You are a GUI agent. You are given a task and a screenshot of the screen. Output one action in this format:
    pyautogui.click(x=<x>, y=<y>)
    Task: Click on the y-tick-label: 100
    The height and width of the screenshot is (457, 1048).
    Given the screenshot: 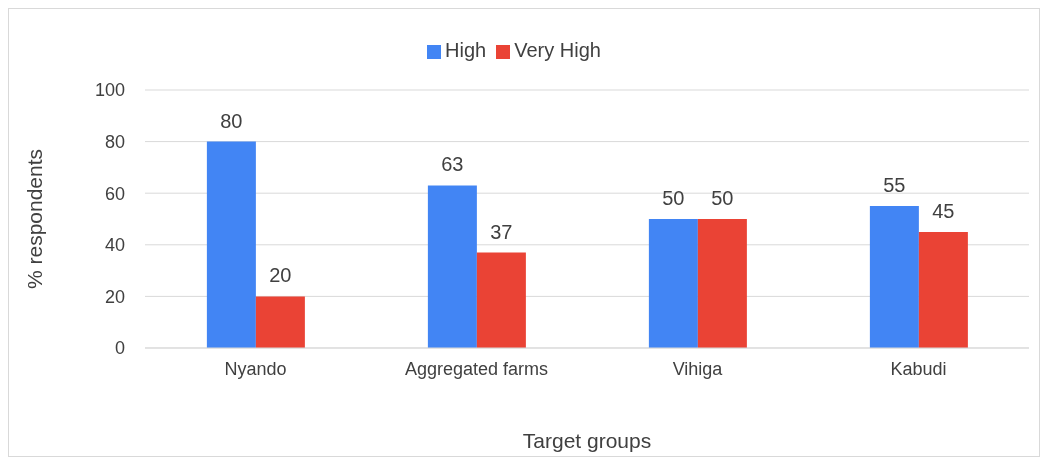 What is the action you would take?
    pyautogui.click(x=109, y=90)
    